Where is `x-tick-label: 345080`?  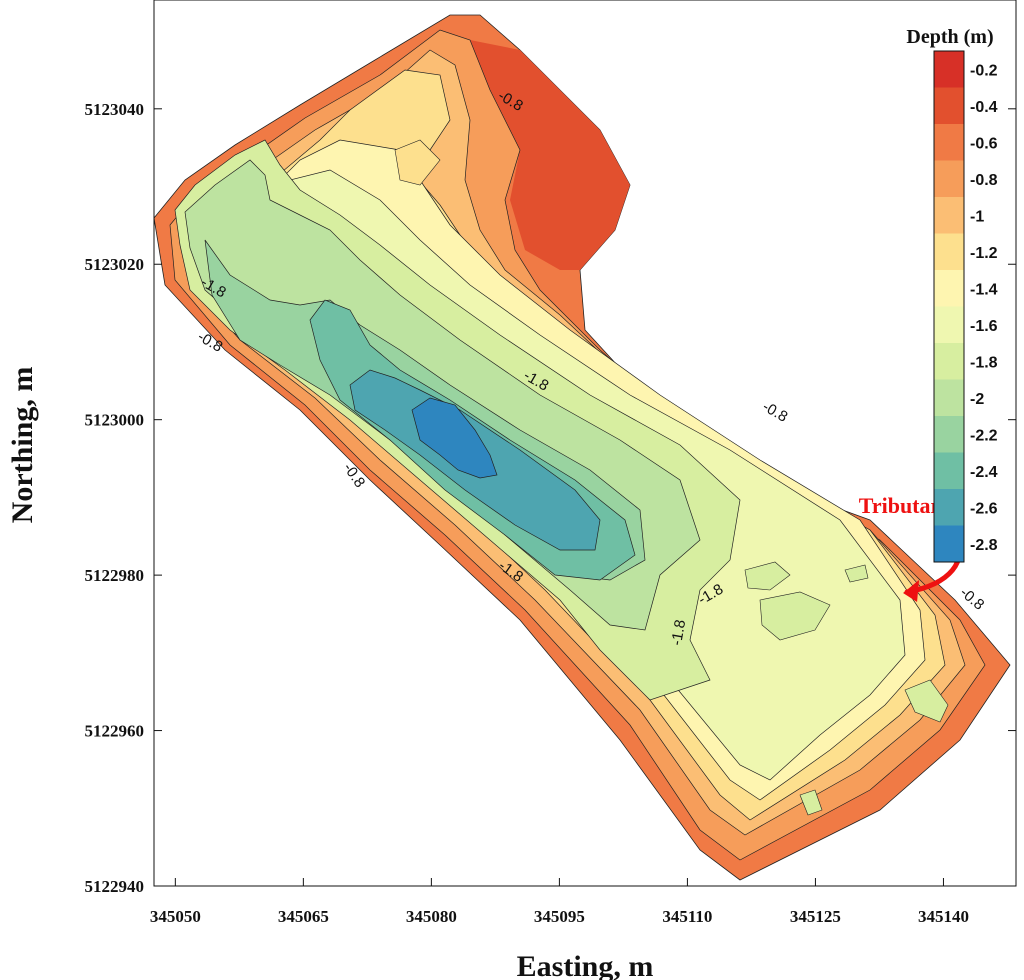
x-tick-label: 345080 is located at coordinates (431, 916).